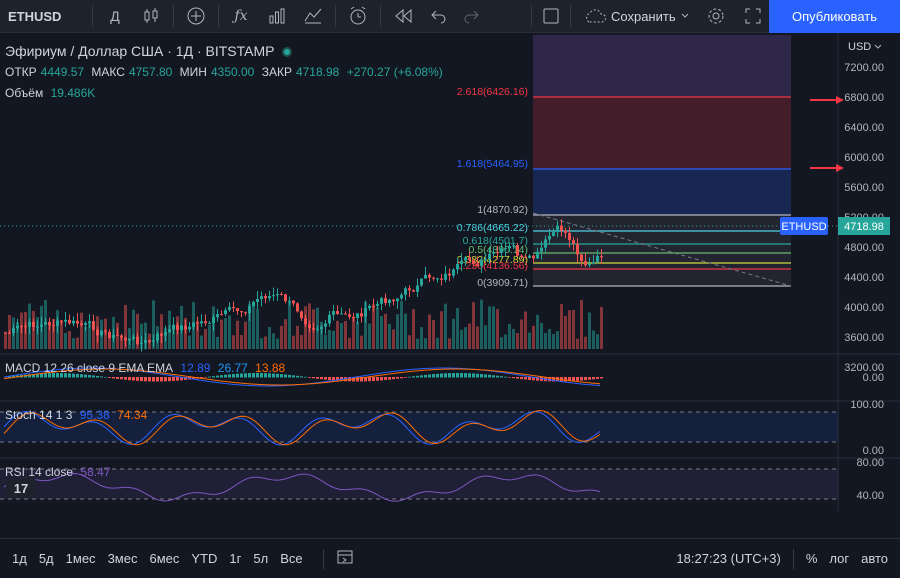 The image size is (900, 578). Describe the element at coordinates (19, 558) in the screenshot. I see `range-0: 1д` at that location.